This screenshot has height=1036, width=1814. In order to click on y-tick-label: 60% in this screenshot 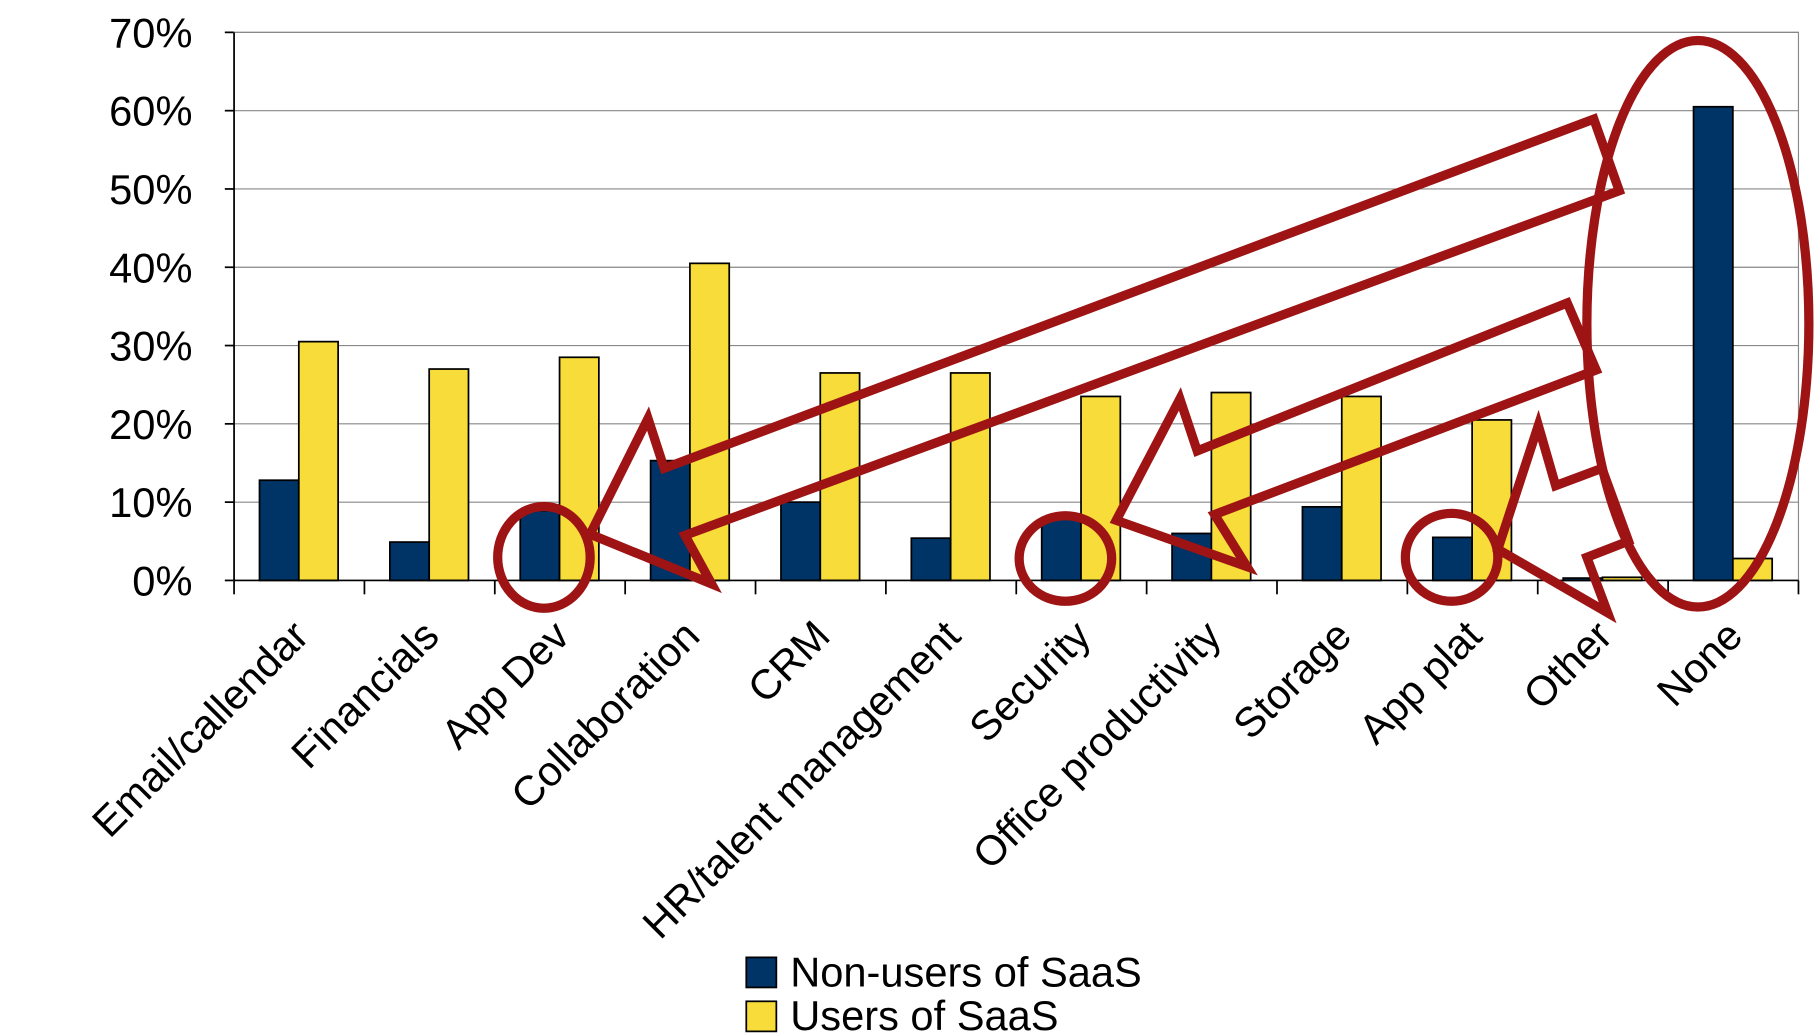, I will do `click(150, 111)`.